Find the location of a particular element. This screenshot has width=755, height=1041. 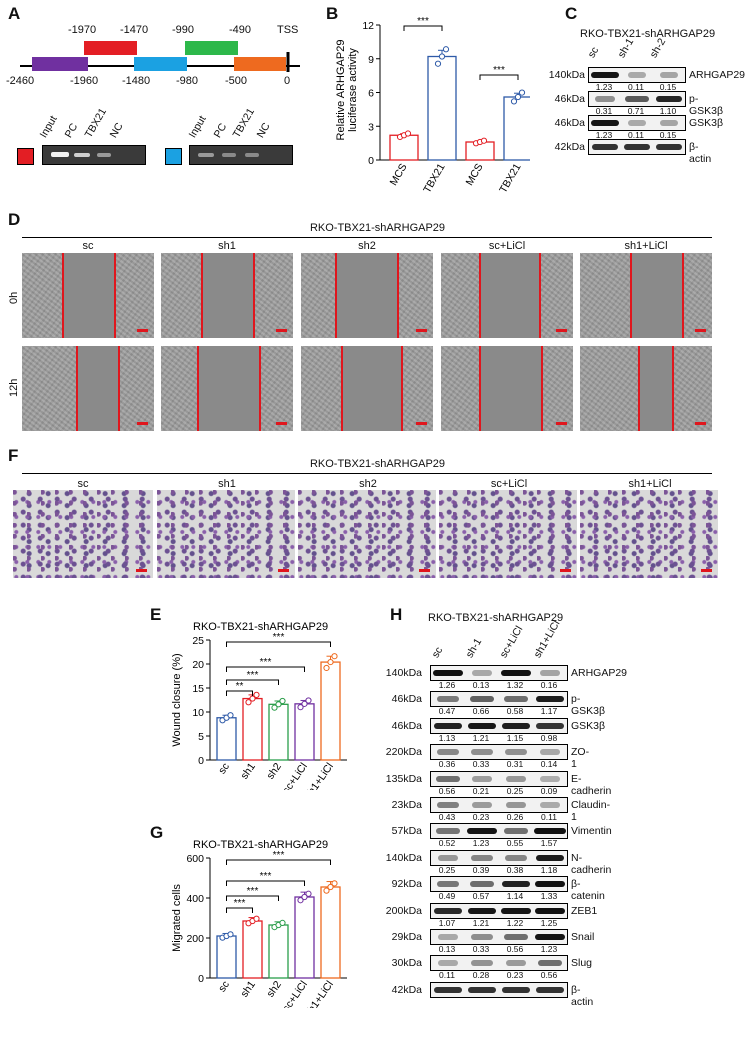

wbh-lane-label: sh1+LiCl is located at coordinates (547, 639).